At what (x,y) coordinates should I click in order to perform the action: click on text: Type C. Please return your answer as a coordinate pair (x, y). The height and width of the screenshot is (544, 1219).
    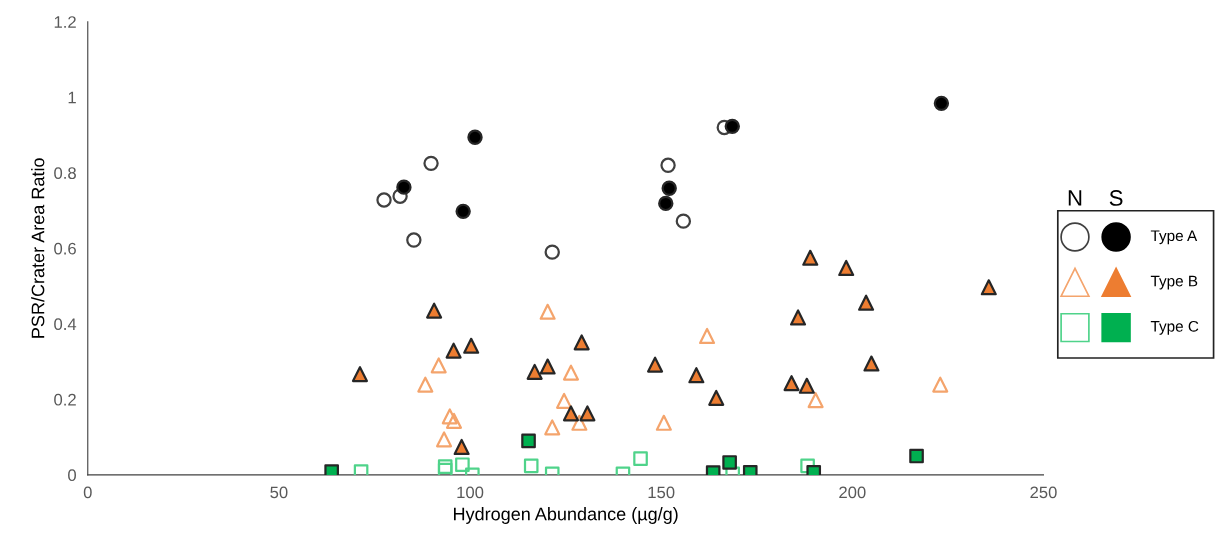
    Looking at the image, I should click on (1174, 327).